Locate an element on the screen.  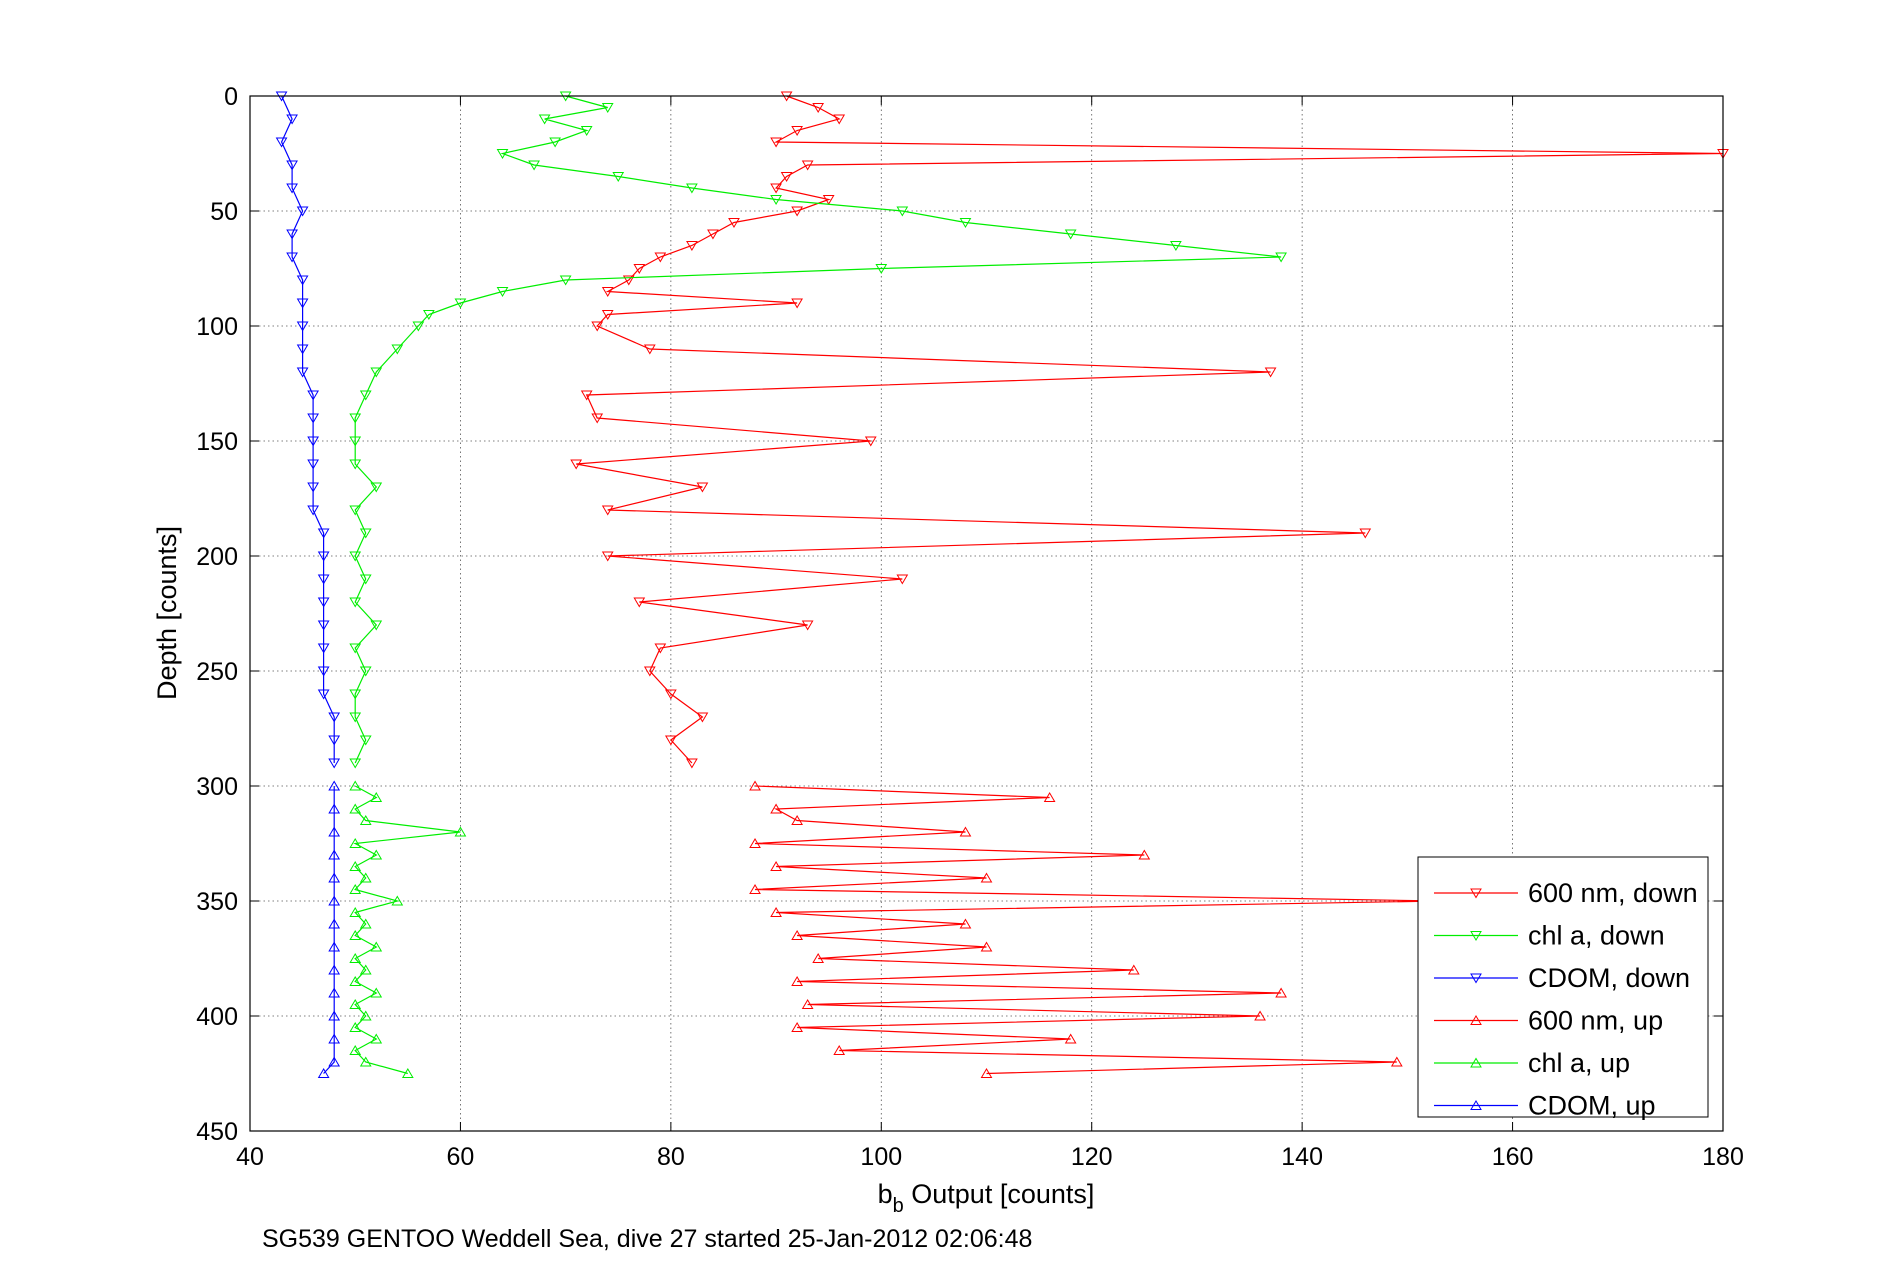
y-tick-label: 150 is located at coordinates (217, 442).